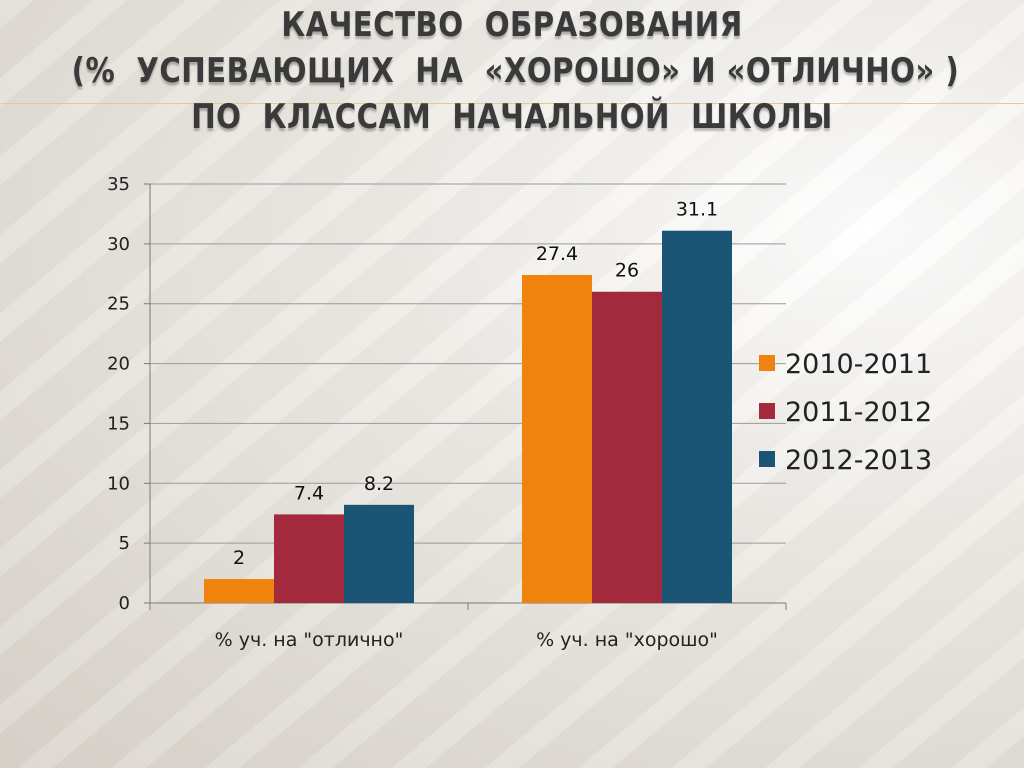 This screenshot has height=768, width=1024. Describe the element at coordinates (118, 423) in the screenshot. I see `y-tick-label: 15` at that location.